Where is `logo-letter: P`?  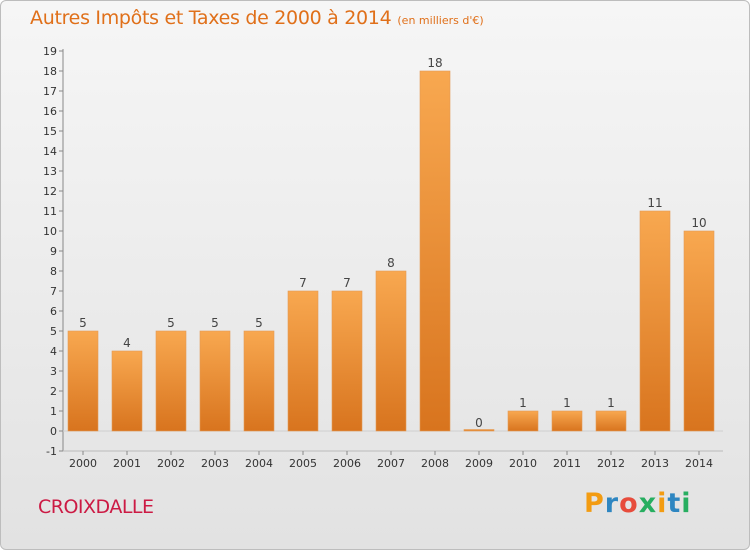
logo-letter: P is located at coordinates (594, 503).